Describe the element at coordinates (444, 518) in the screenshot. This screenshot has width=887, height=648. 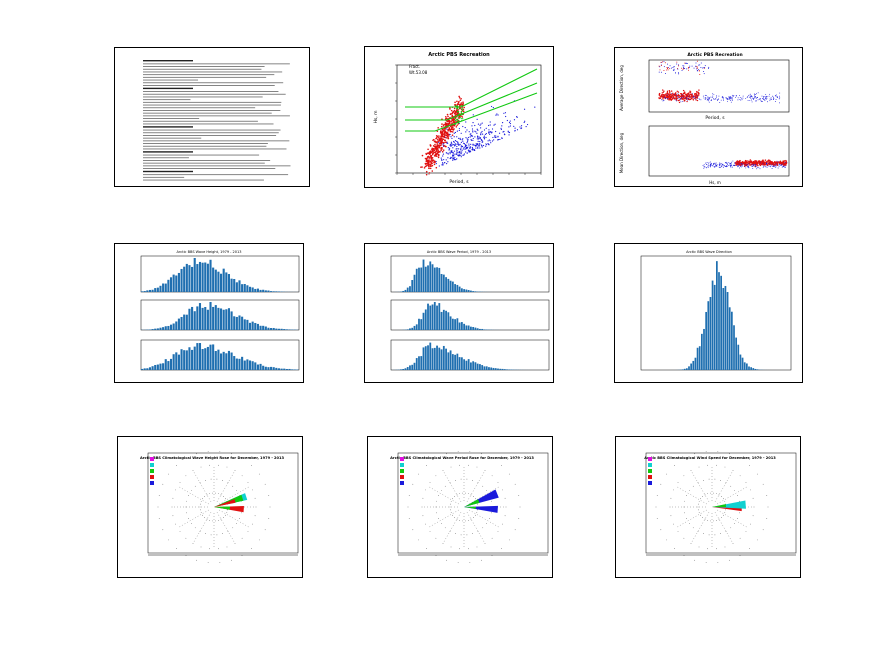
I see `spoke` at that location.